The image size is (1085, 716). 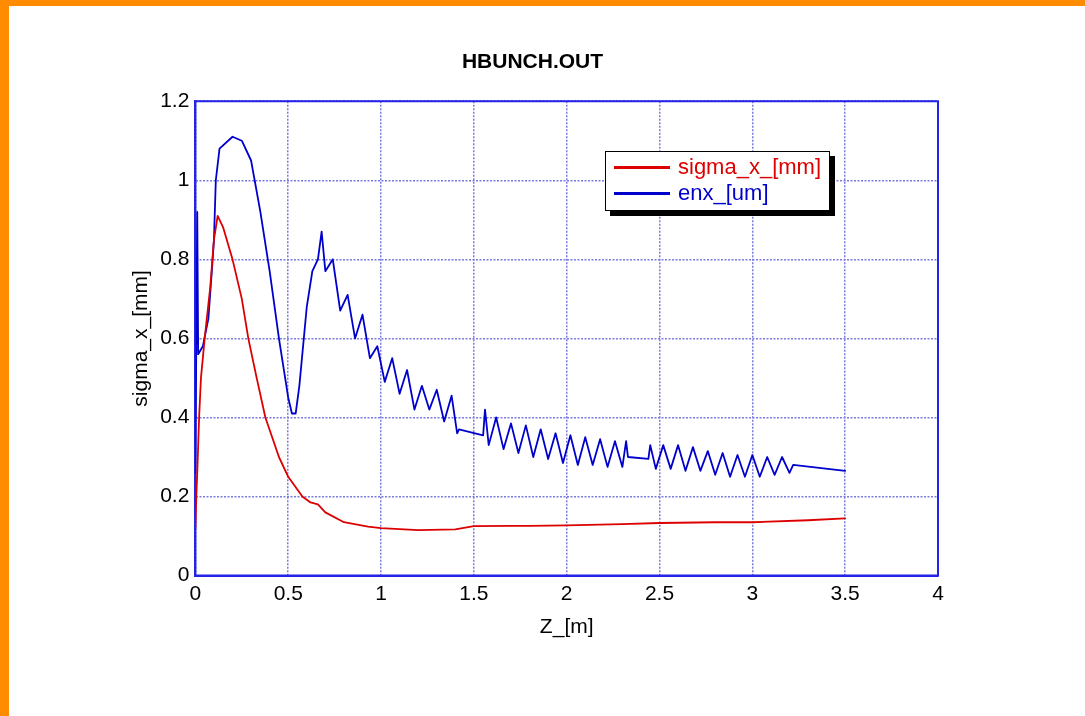 What do you see at coordinates (175, 337) in the screenshot?
I see `y-tick-label: 0.6` at bounding box center [175, 337].